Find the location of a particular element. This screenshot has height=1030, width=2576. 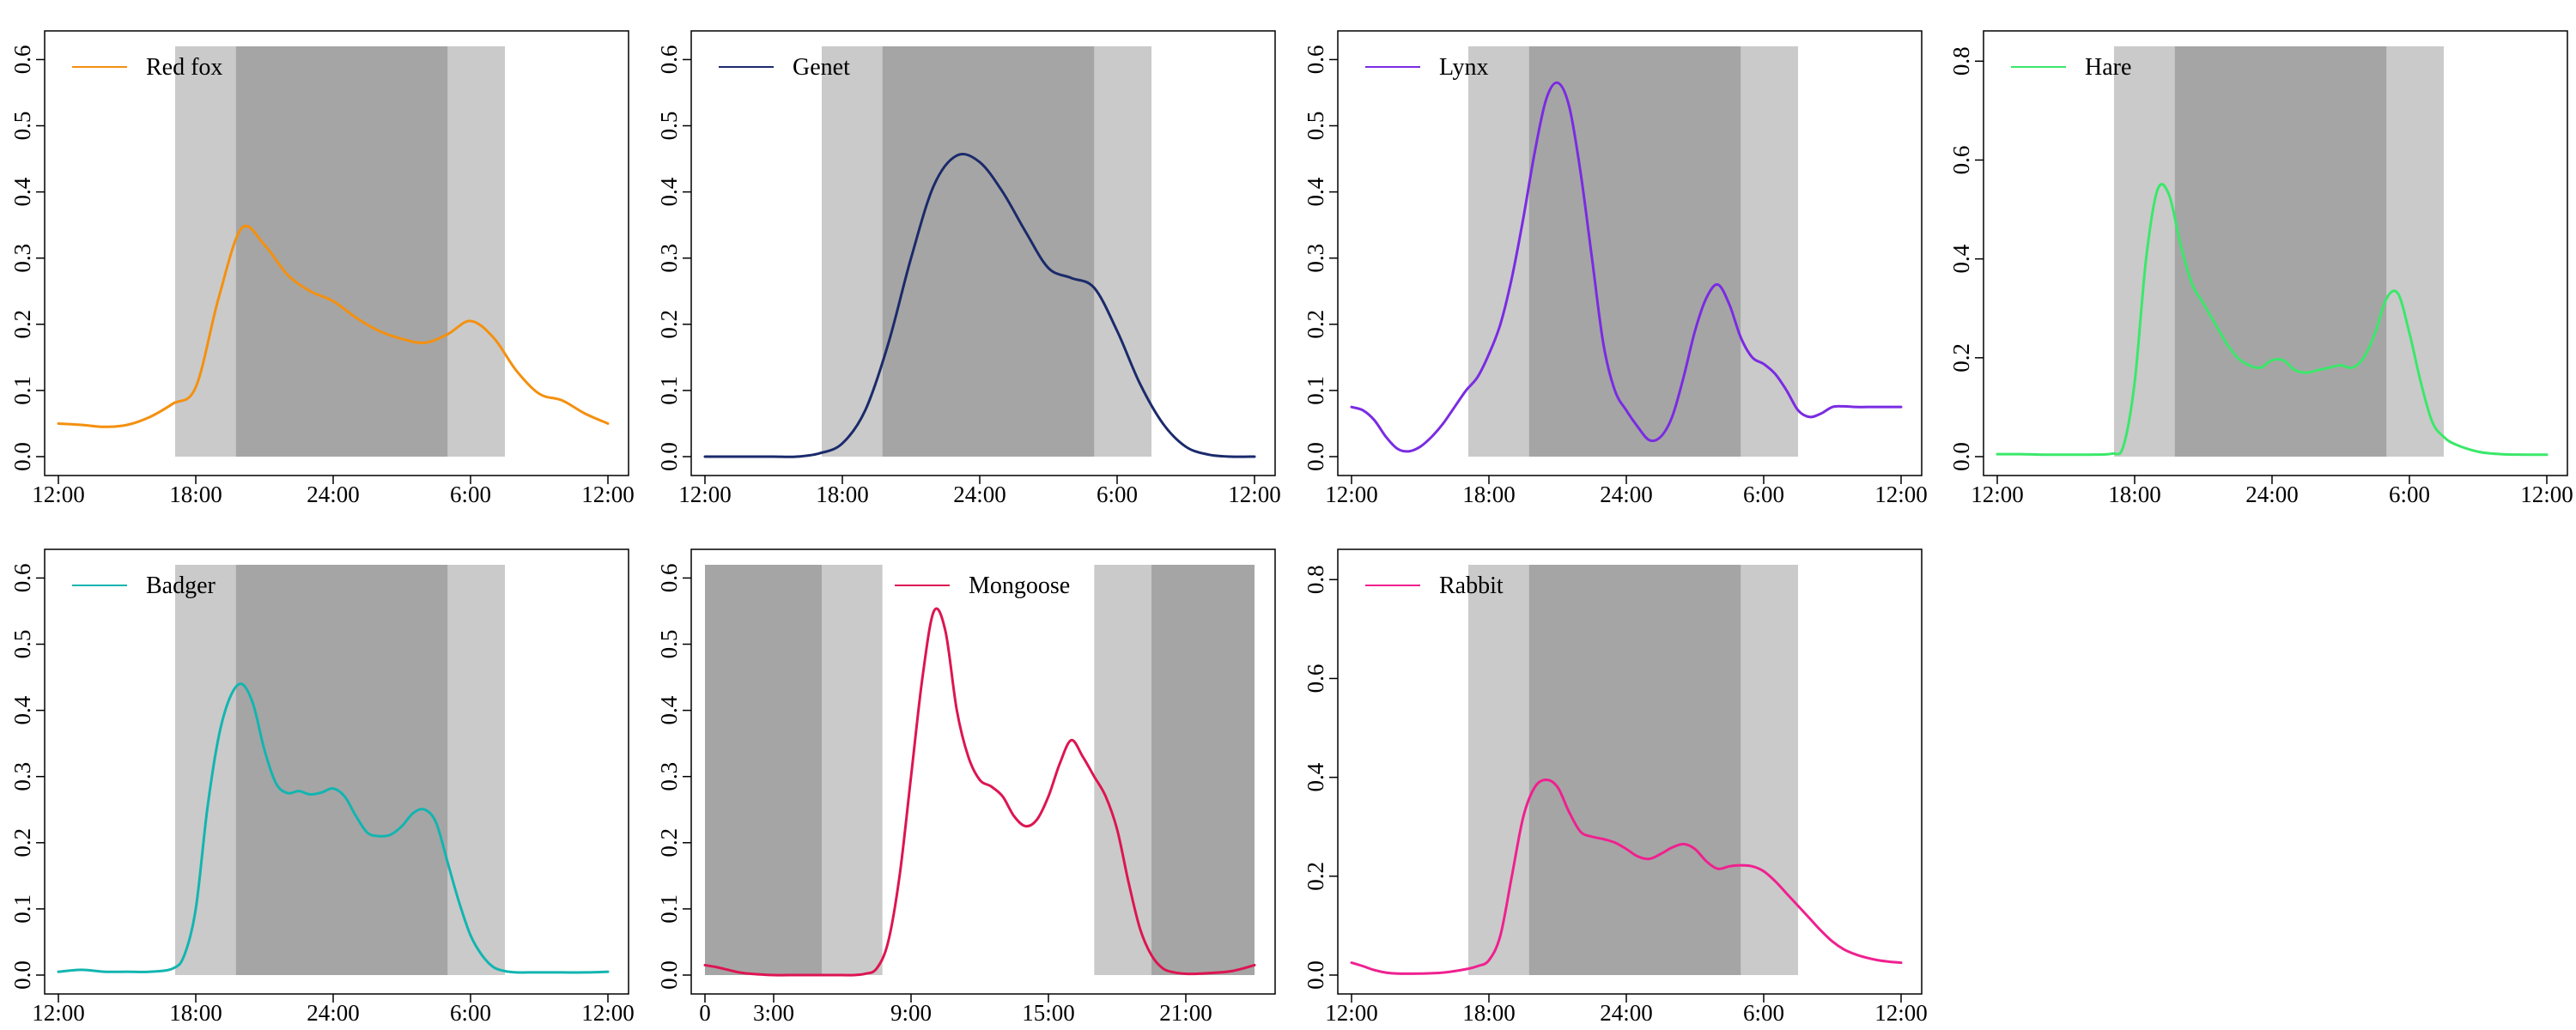

legend-label: Rabbit is located at coordinates (1471, 586).